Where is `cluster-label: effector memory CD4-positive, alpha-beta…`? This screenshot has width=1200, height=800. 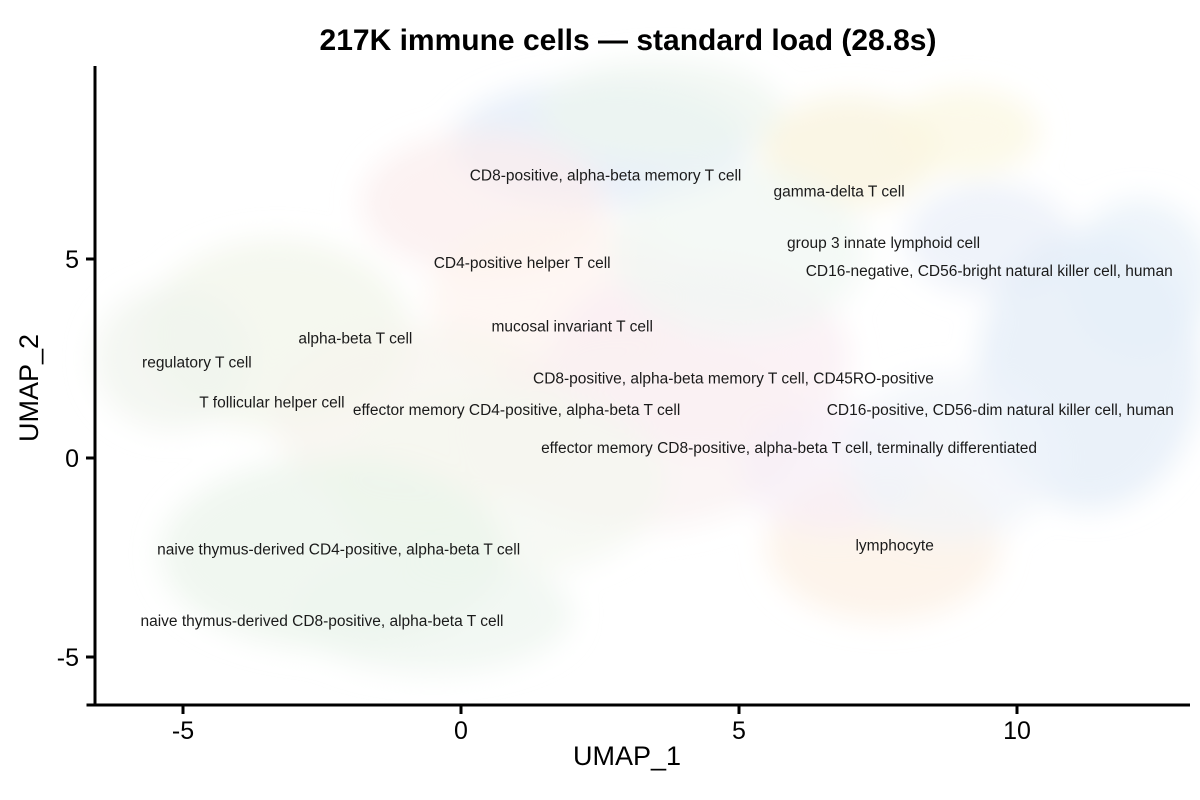 cluster-label: effector memory CD4-positive, alpha-beta… is located at coordinates (516, 410).